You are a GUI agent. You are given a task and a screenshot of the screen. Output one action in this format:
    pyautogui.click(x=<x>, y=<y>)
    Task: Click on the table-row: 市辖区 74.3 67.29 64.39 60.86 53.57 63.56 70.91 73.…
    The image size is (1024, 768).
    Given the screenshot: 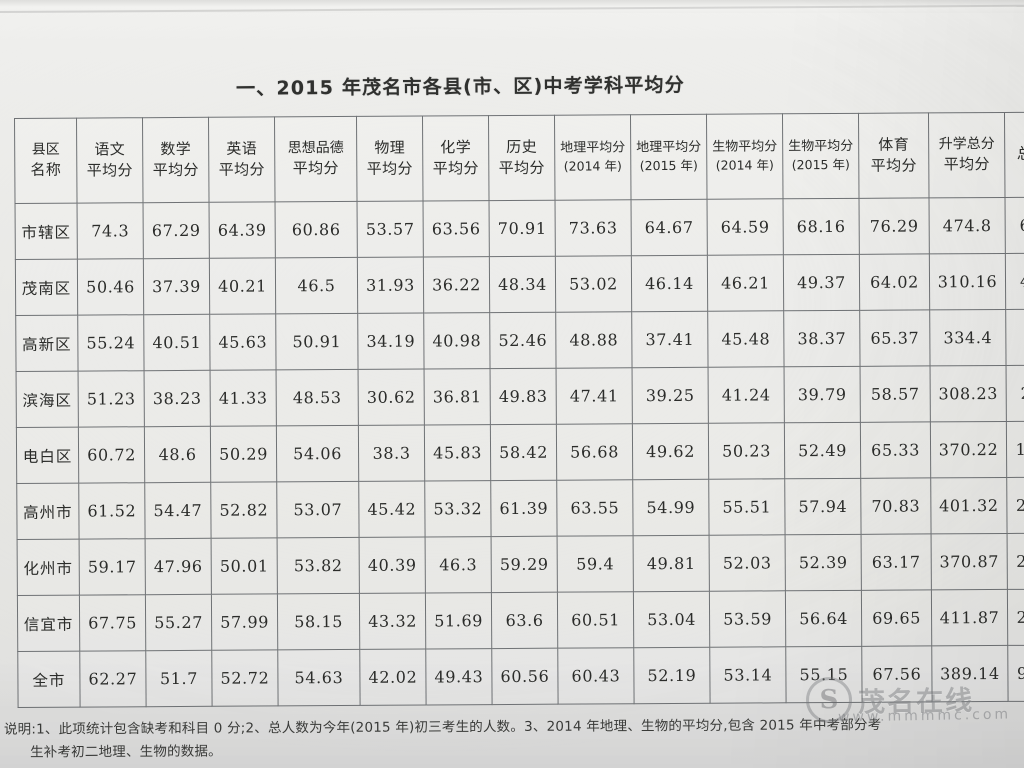 What is the action you would take?
    pyautogui.click(x=519, y=228)
    